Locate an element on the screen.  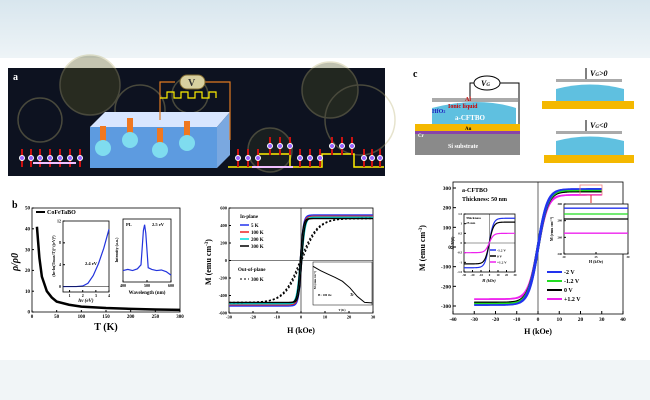
inset-legend: H↓ 100 Oe is located at coordinates (325, 295).